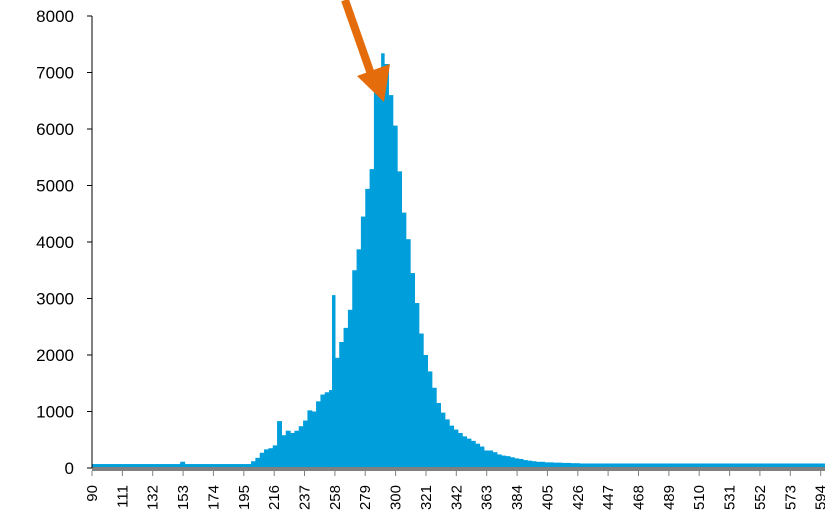  What do you see at coordinates (244, 497) in the screenshot?
I see `x-tick-label: 195` at bounding box center [244, 497].